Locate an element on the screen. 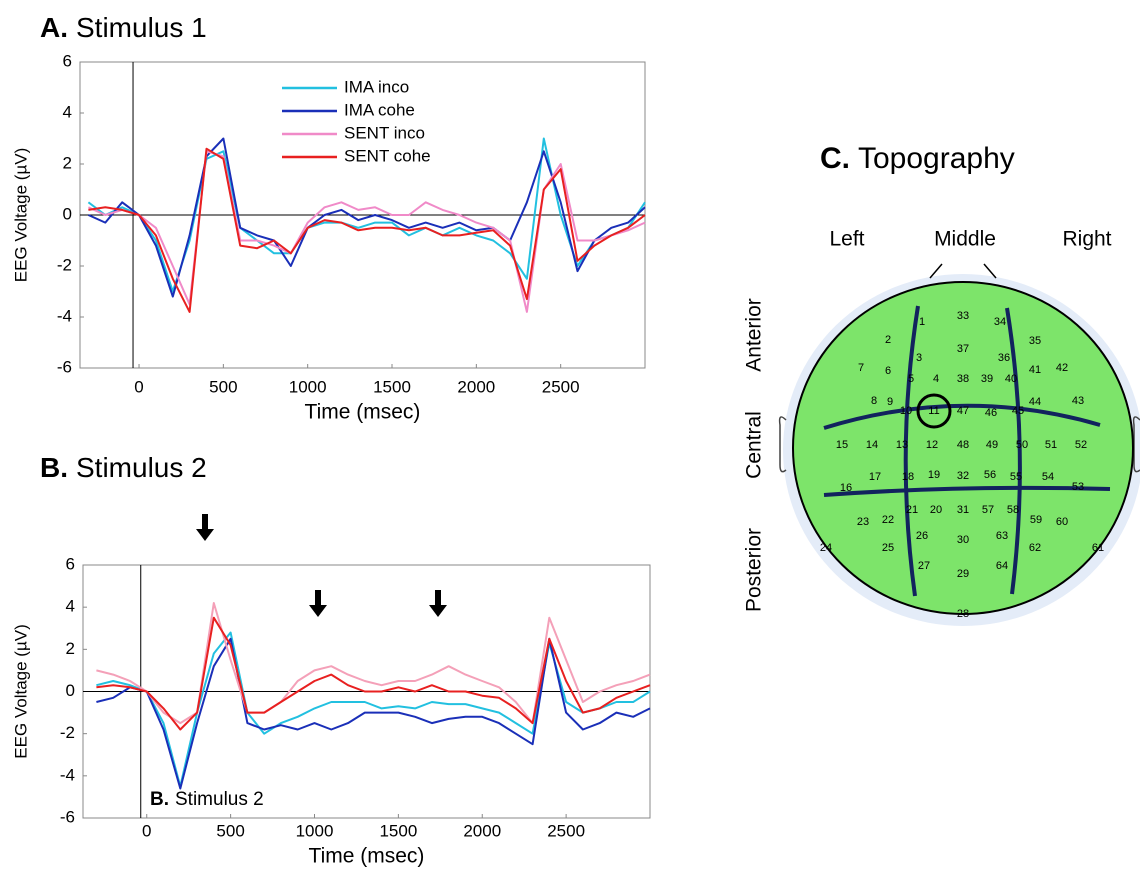 The width and height of the screenshot is (1140, 873). x-tick-label: 1000 is located at coordinates (308, 386).